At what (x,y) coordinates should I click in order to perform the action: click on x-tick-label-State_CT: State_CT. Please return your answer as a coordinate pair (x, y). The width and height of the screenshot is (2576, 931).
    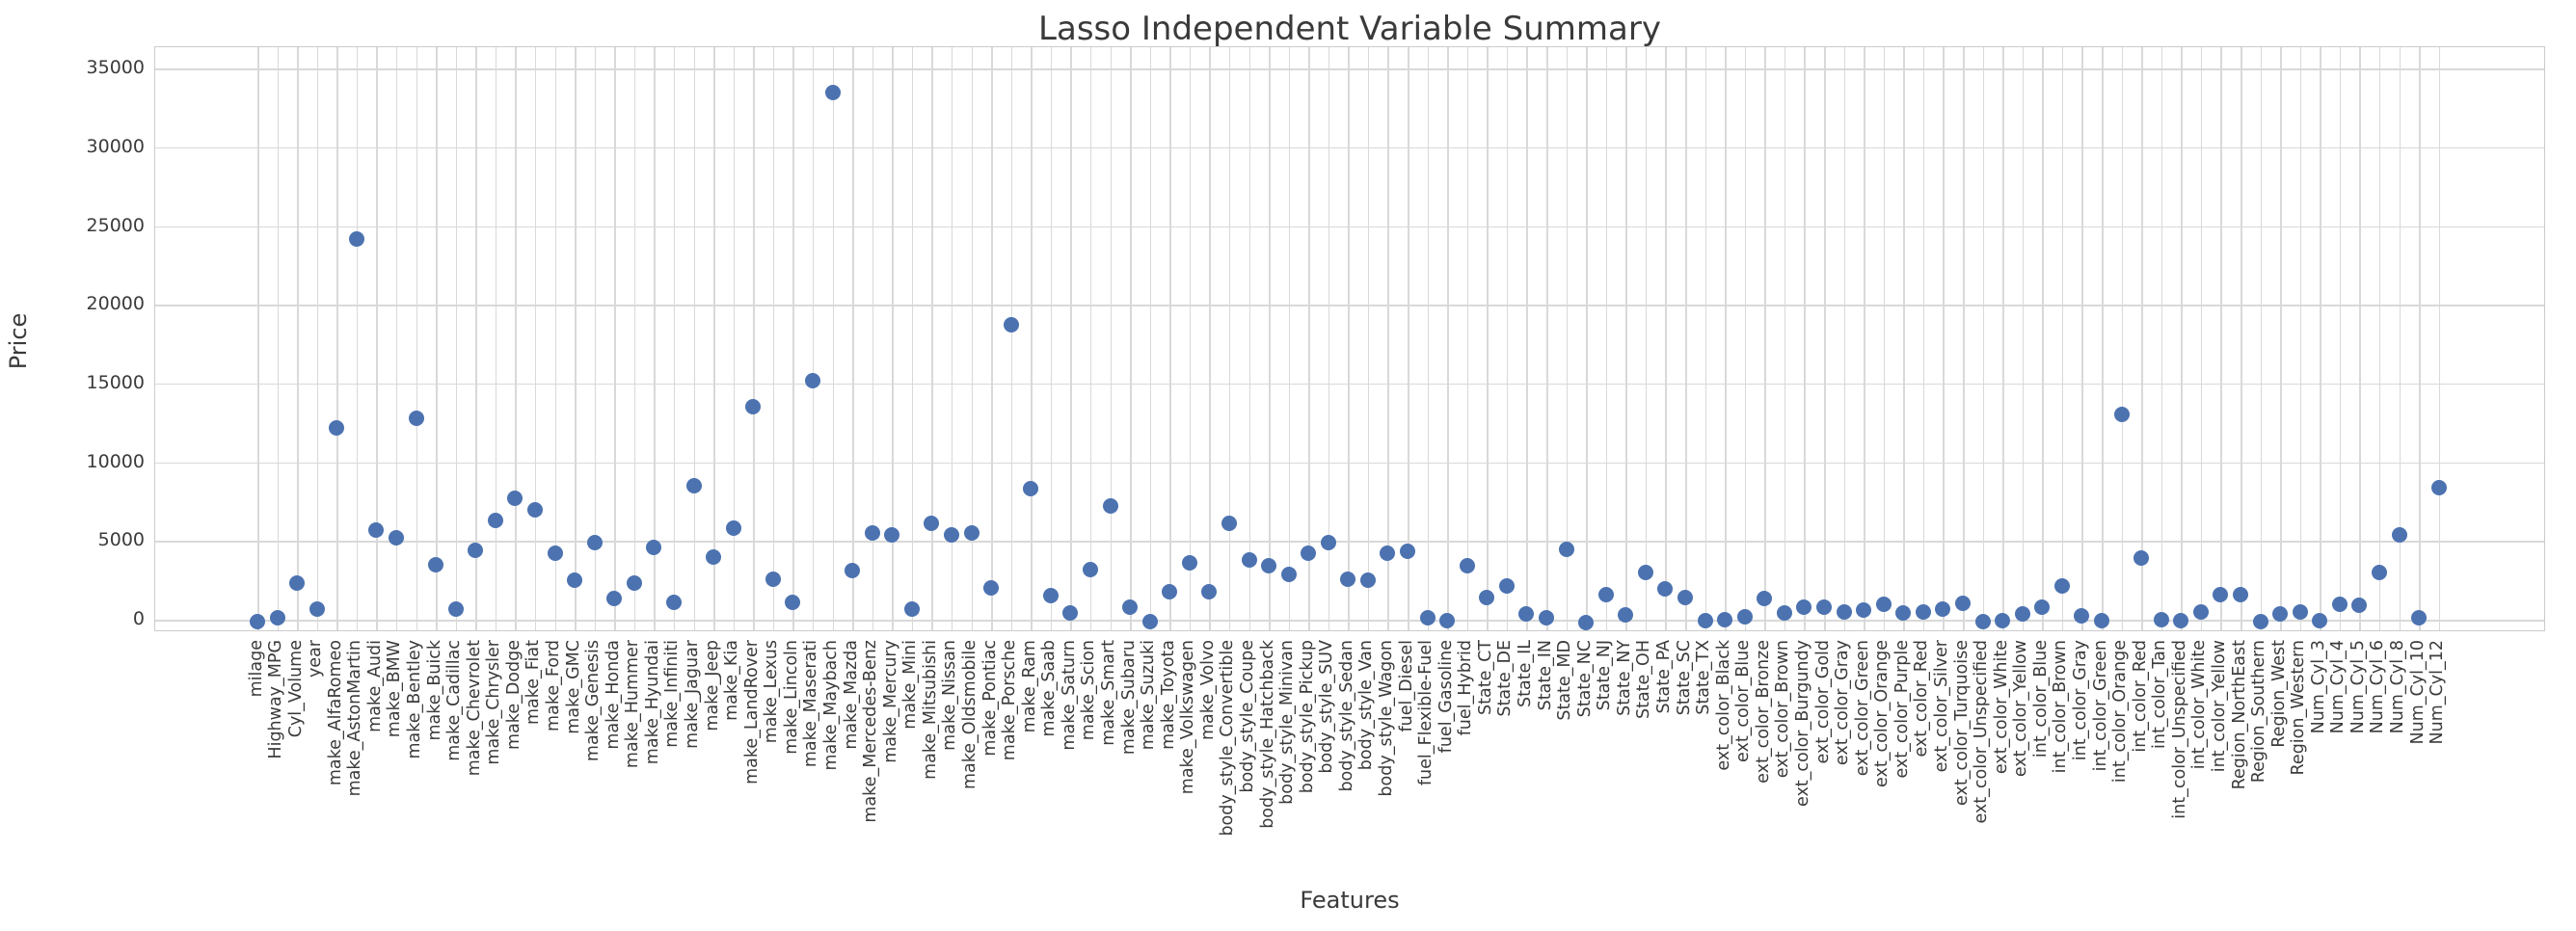
    Looking at the image, I should click on (1485, 677).